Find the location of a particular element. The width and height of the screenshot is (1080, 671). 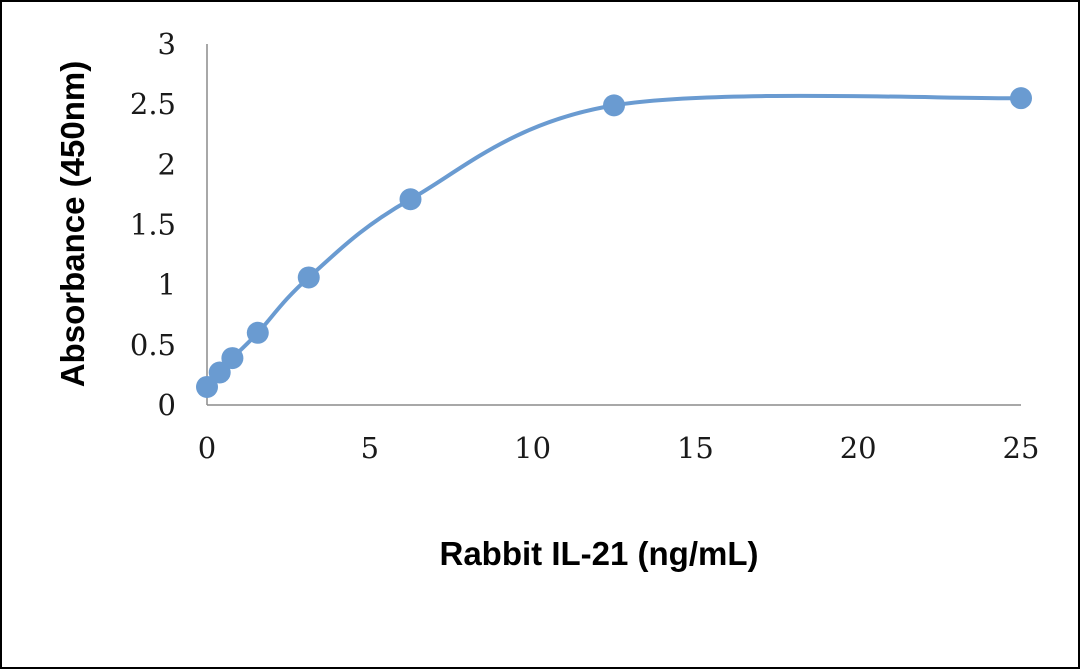

x-tick-labels: 0 5 10 15 20 25 is located at coordinates (619, 448).